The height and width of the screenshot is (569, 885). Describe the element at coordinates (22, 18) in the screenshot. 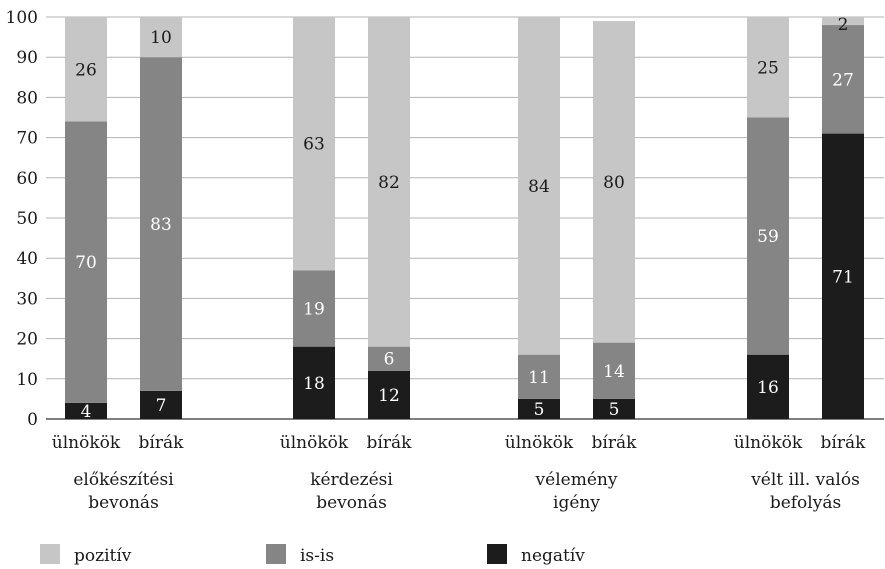

I see `y-tick-label: 100` at that location.